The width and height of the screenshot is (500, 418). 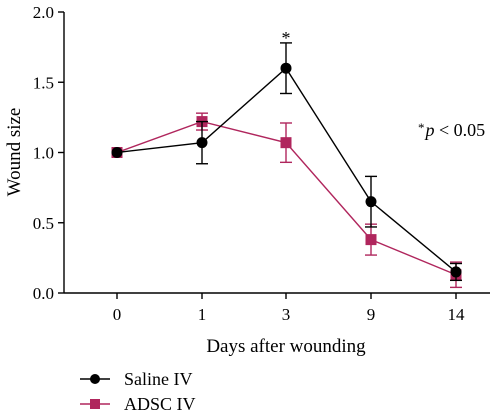 I want to click on x-tick-label: 9, so click(x=371, y=314).